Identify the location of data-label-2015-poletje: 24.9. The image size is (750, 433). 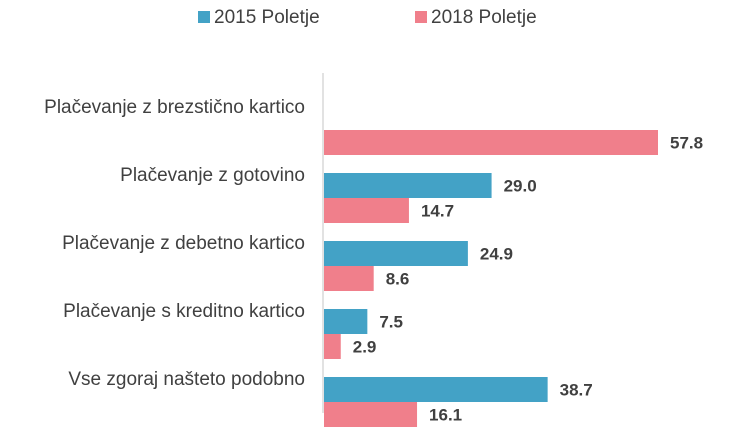
(496, 254).